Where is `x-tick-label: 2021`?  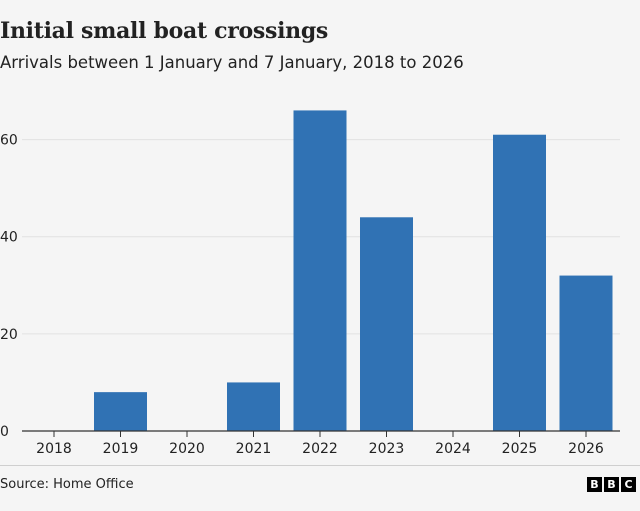
x-tick-label: 2021 is located at coordinates (254, 449).